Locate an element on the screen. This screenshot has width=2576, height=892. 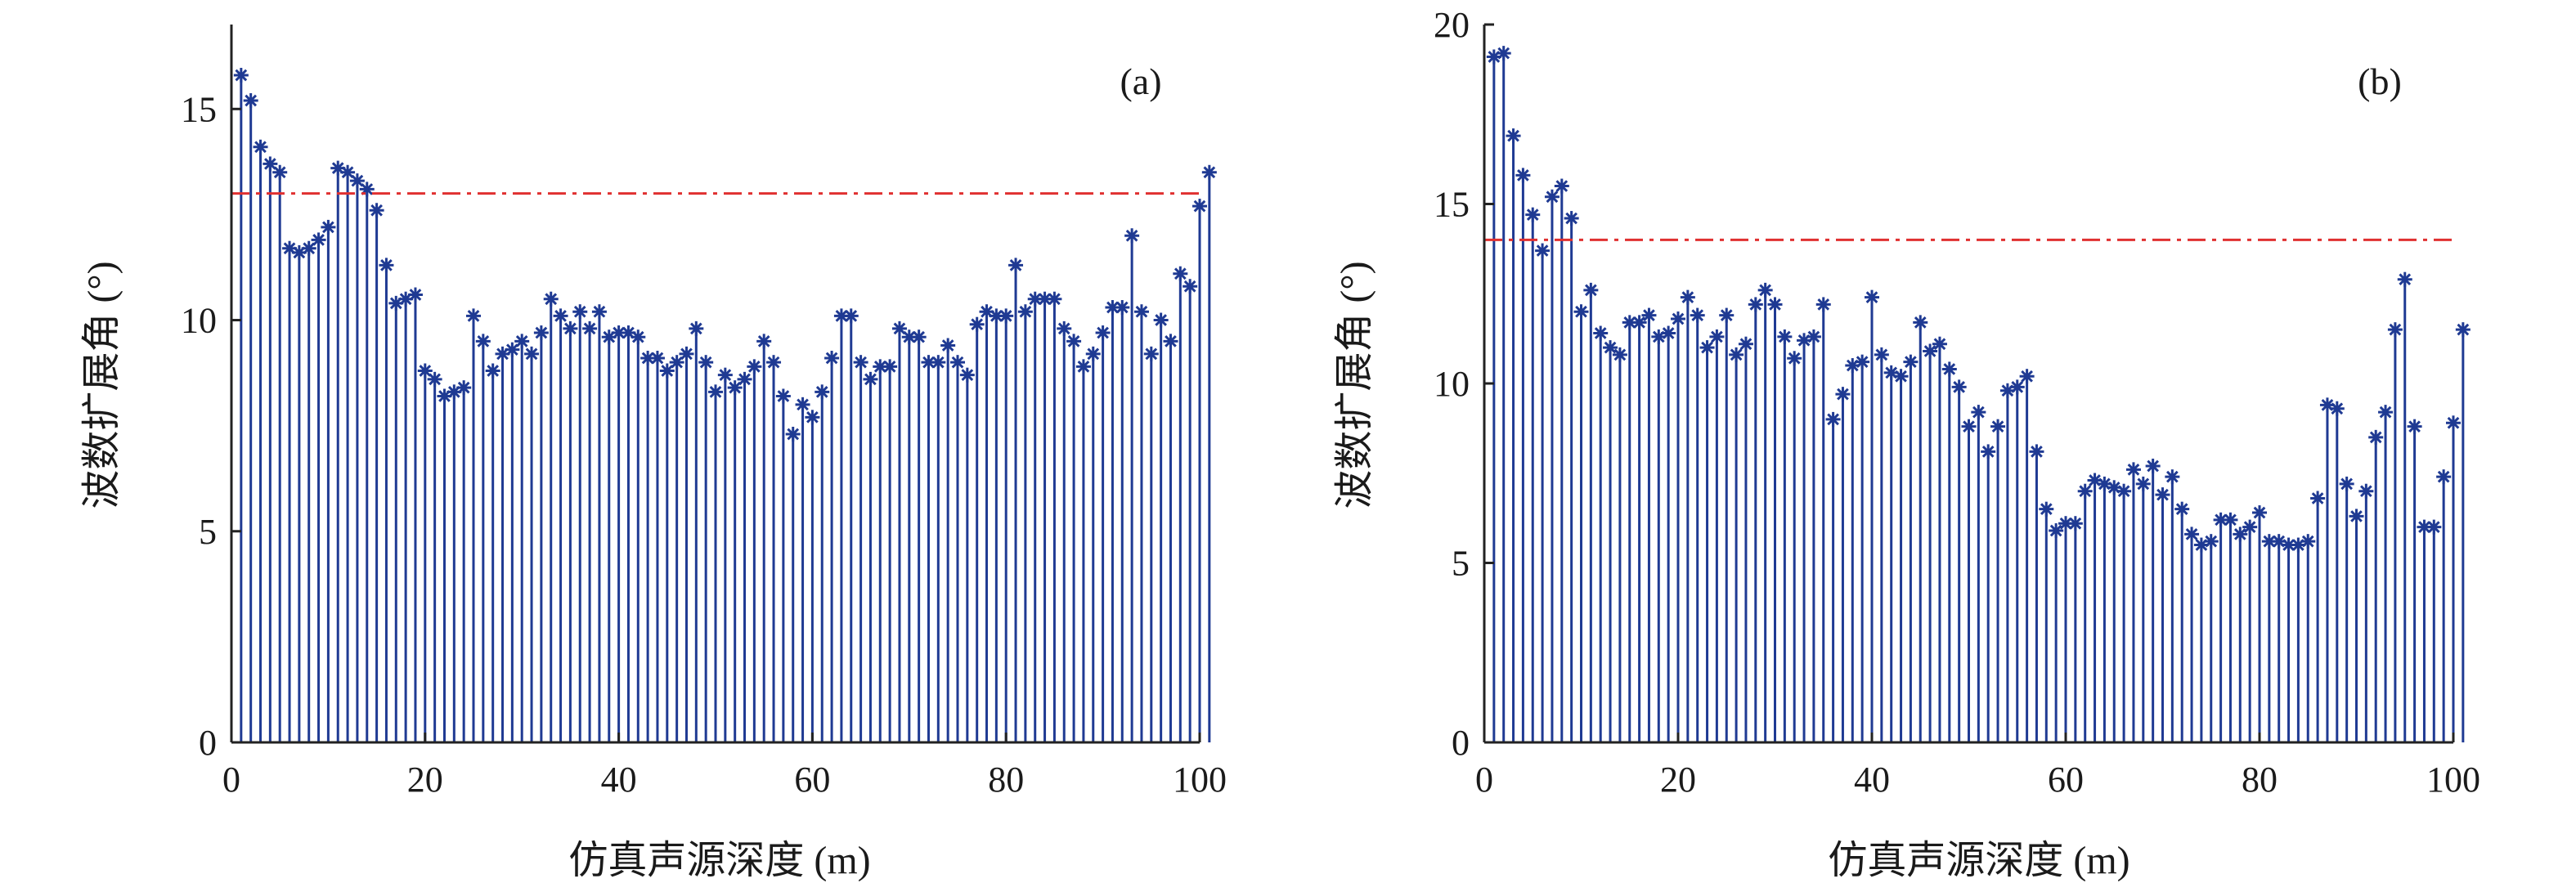
y-tick-label-a-3: 15 is located at coordinates (199, 109).